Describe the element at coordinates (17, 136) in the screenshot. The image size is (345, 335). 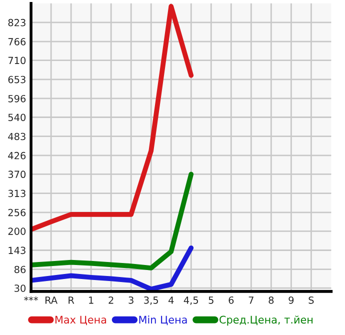
I see `y-tick-label: 483` at that location.